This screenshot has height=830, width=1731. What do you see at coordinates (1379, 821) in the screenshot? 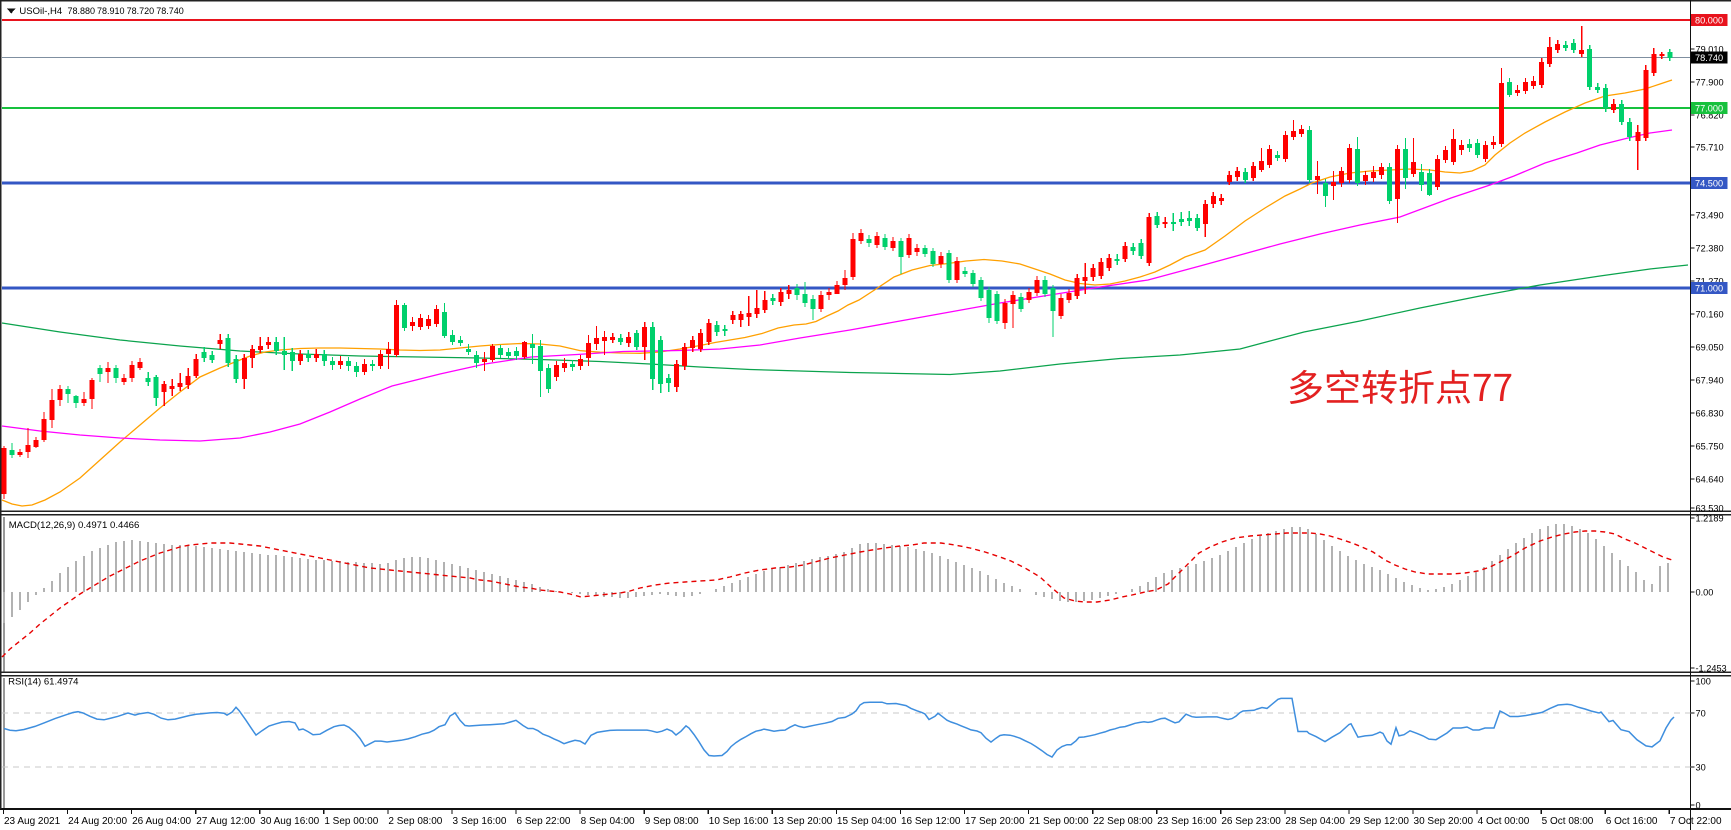
I see `svg-text: 29 Sep 12:00` at bounding box center [1379, 821].